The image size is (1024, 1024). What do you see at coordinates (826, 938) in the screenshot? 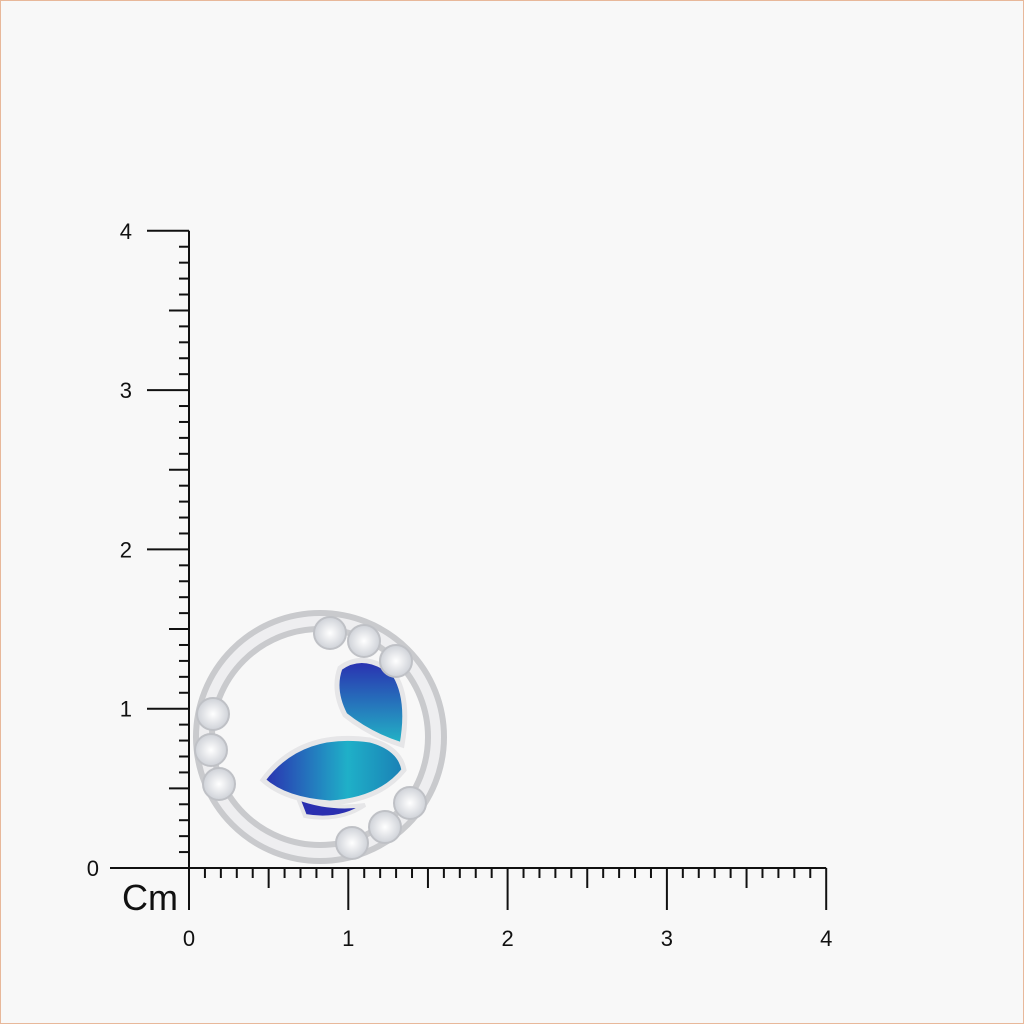
I see `x-tick-label: 4` at bounding box center [826, 938].